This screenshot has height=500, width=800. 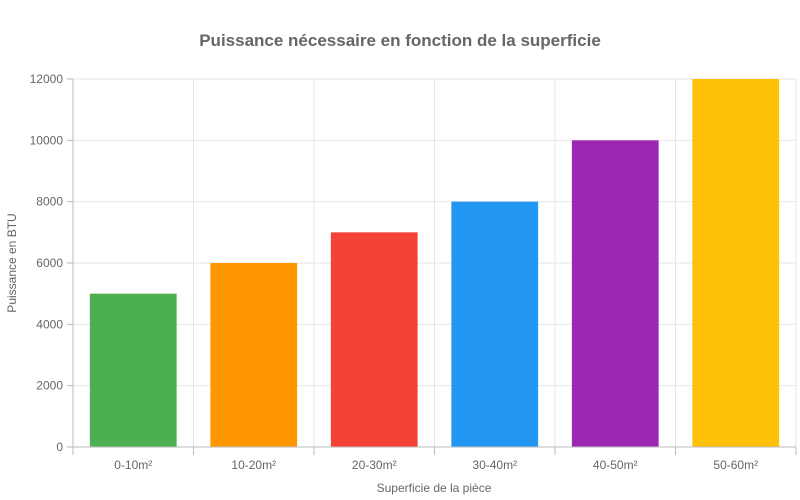 I want to click on y-tick-label: 2000, so click(x=49, y=386).